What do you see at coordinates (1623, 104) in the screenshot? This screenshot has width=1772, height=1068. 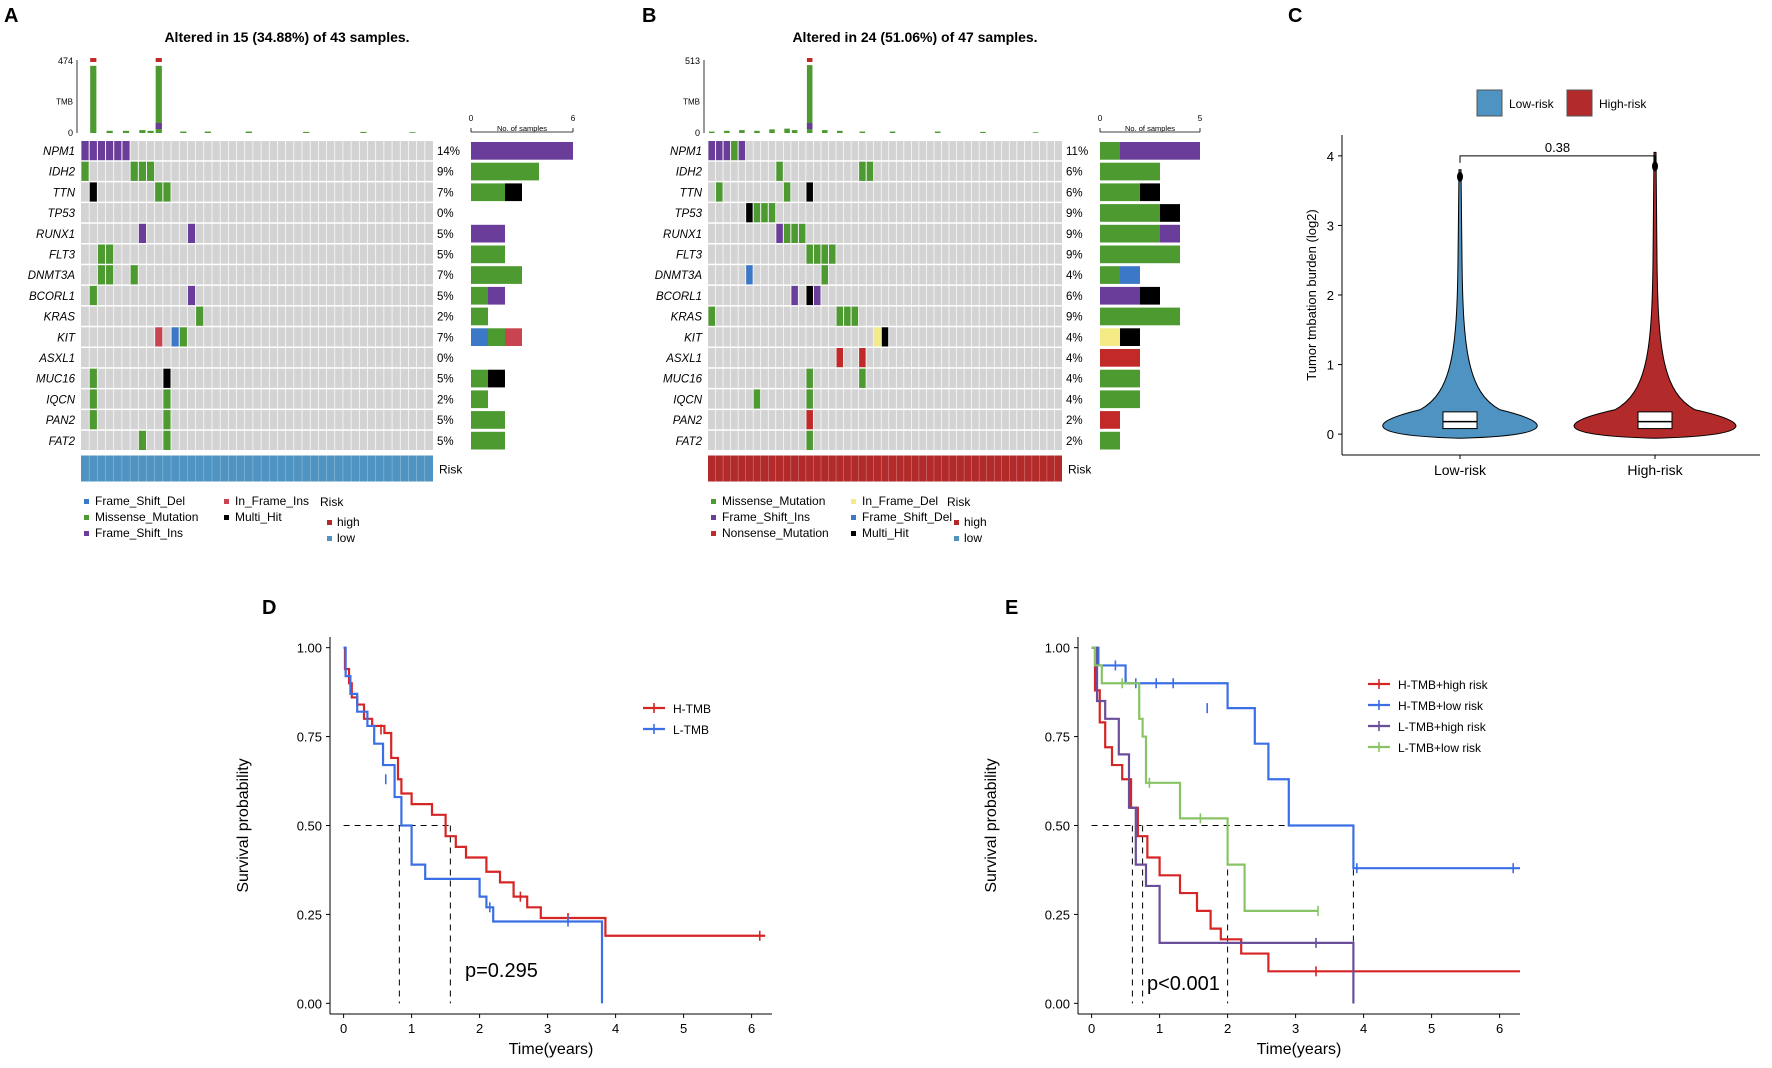 I see `legend-label: High-risk` at bounding box center [1623, 104].